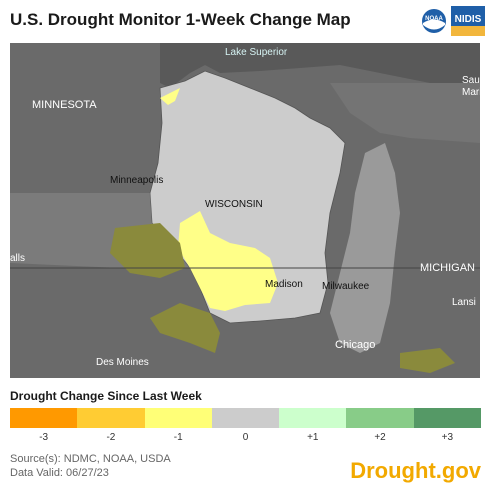 The width and height of the screenshot is (491, 500). What do you see at coordinates (365, 248) in the screenshot?
I see `lake-michigan` at bounding box center [365, 248].